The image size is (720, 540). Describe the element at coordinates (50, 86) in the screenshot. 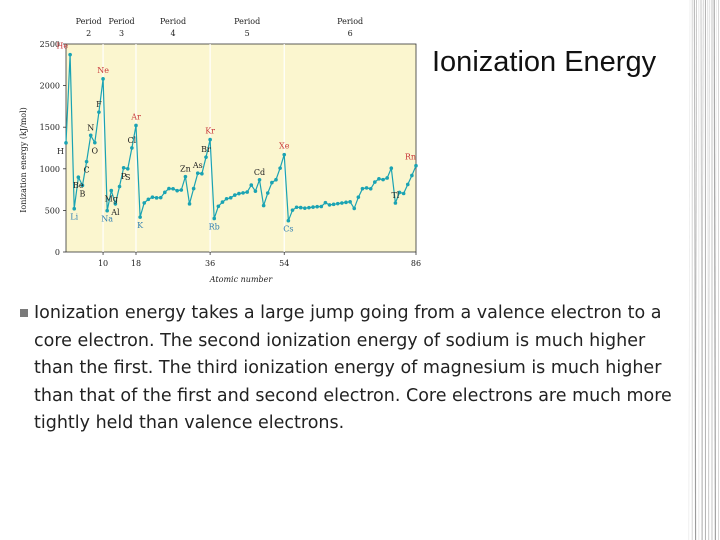

I see `y-tick-label: 2000` at that location.